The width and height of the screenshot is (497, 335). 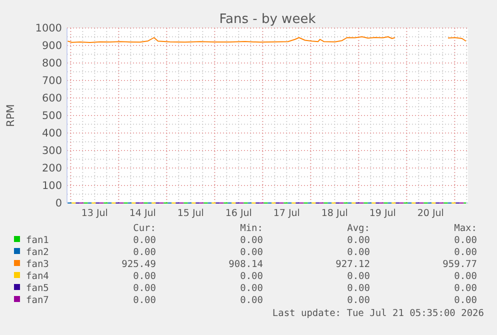 I want to click on text: Min:, so click(x=251, y=228).